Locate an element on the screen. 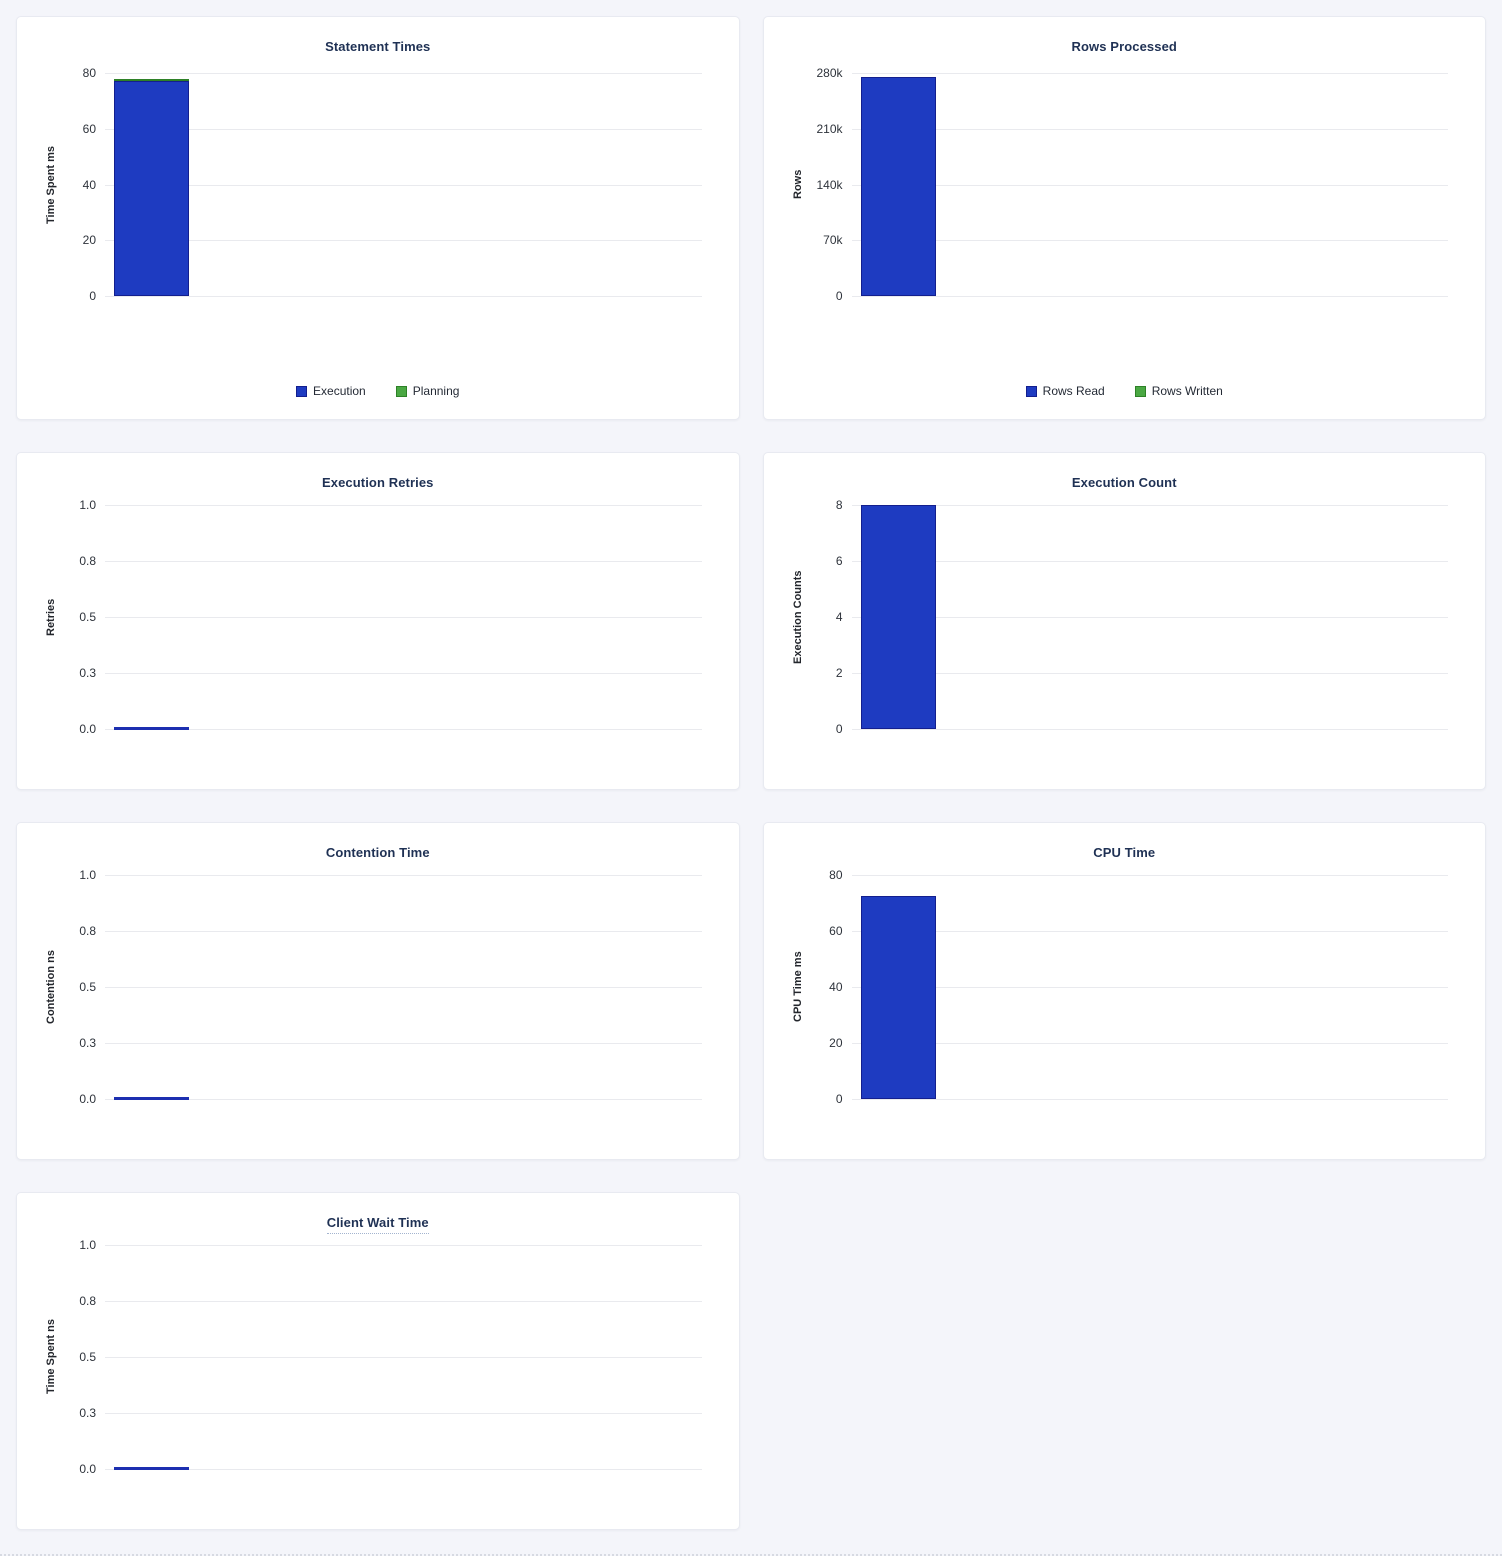  plot-area-contention-time: Contention ns 1.0 0.8 0.5 0.3 0.0 is located at coordinates (373, 987).